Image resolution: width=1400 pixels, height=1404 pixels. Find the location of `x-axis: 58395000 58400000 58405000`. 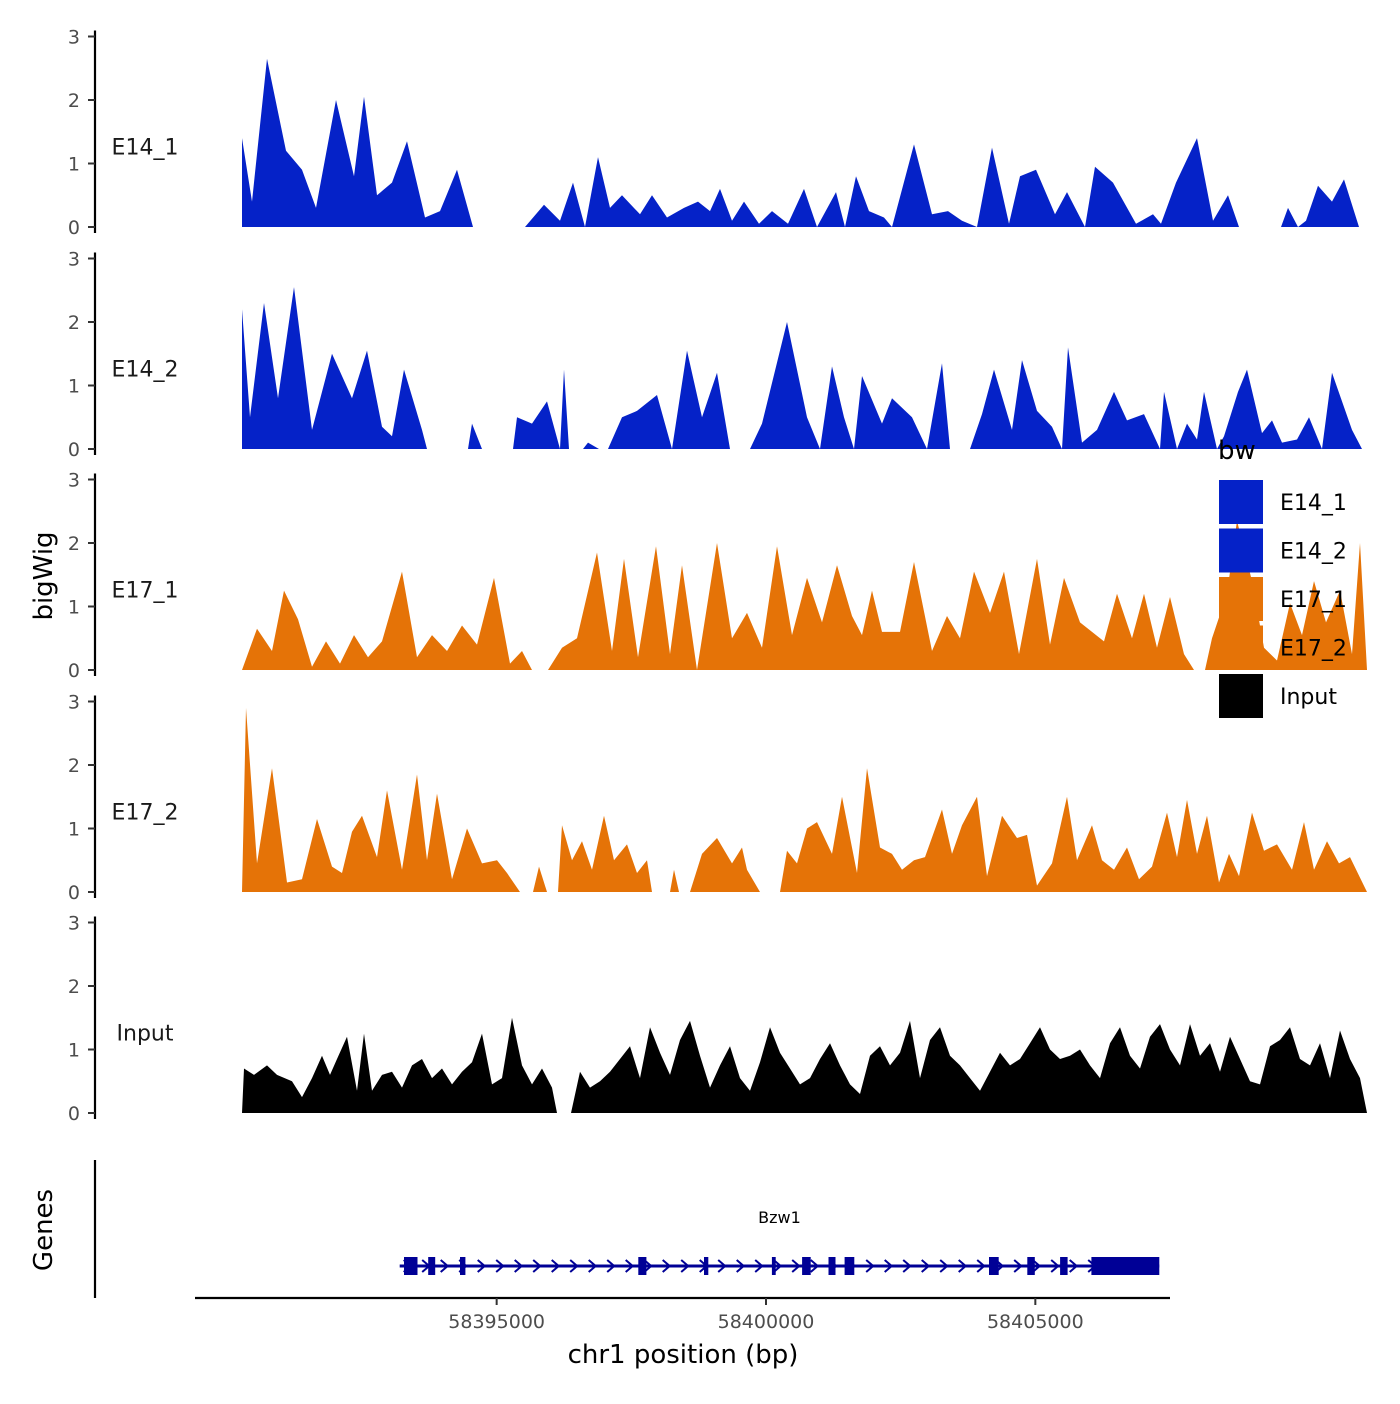

x-axis: 58395000 58400000 58405000 is located at coordinates (682, 1314).